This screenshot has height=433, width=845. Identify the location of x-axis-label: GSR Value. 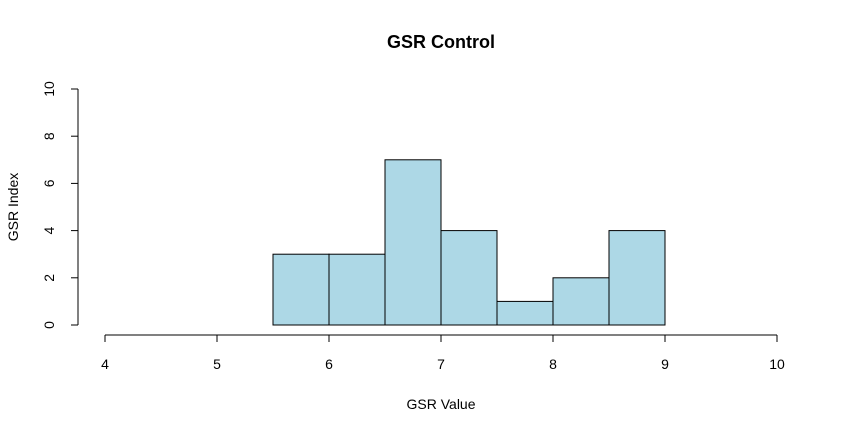
(441, 404).